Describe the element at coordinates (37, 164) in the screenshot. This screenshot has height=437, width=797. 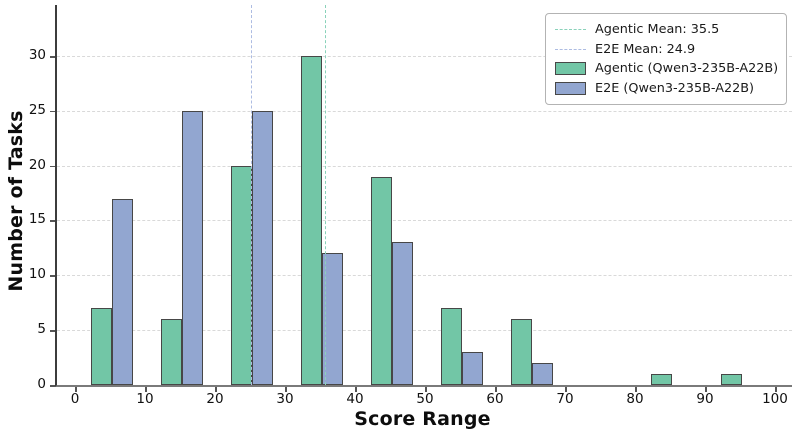
I see `y-tick-label-20: 20` at that location.